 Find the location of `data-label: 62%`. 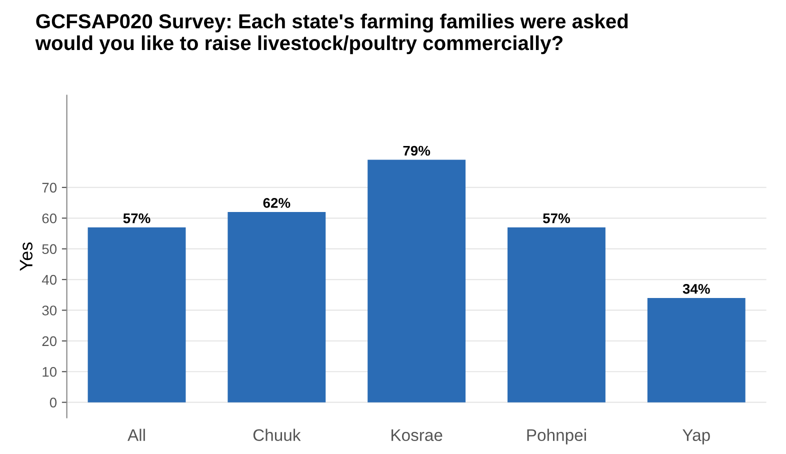

data-label: 62% is located at coordinates (276, 203).